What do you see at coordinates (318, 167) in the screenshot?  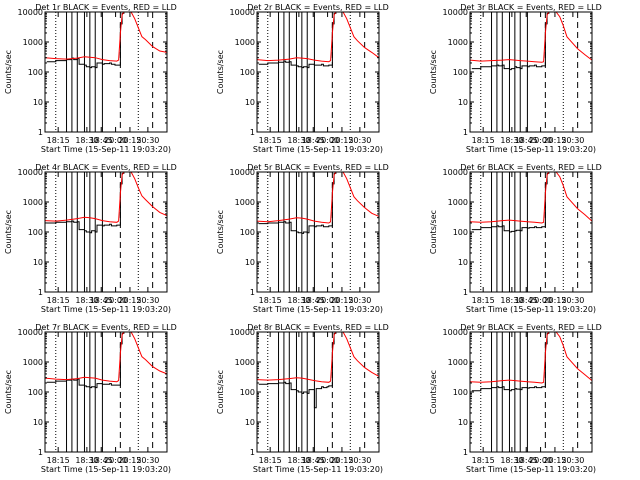 I see `panel-title: Det 5r BLACK = Events, RED = LLD` at bounding box center [318, 167].